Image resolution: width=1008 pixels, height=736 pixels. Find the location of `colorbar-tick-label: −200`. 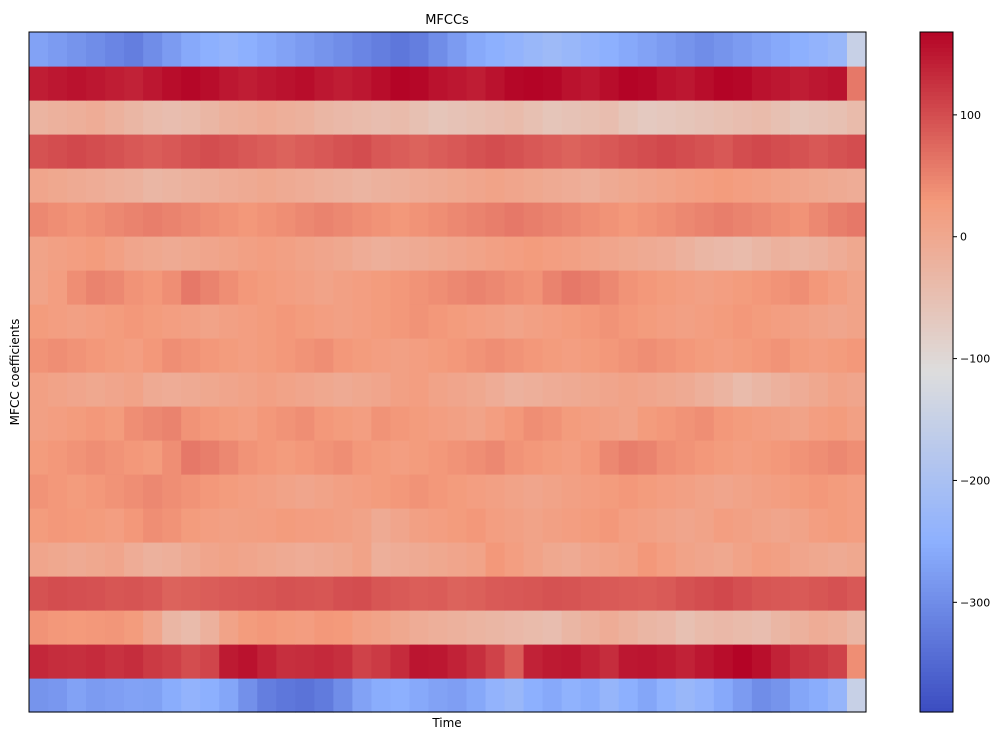

colorbar-tick-label: −200 is located at coordinates (975, 480).